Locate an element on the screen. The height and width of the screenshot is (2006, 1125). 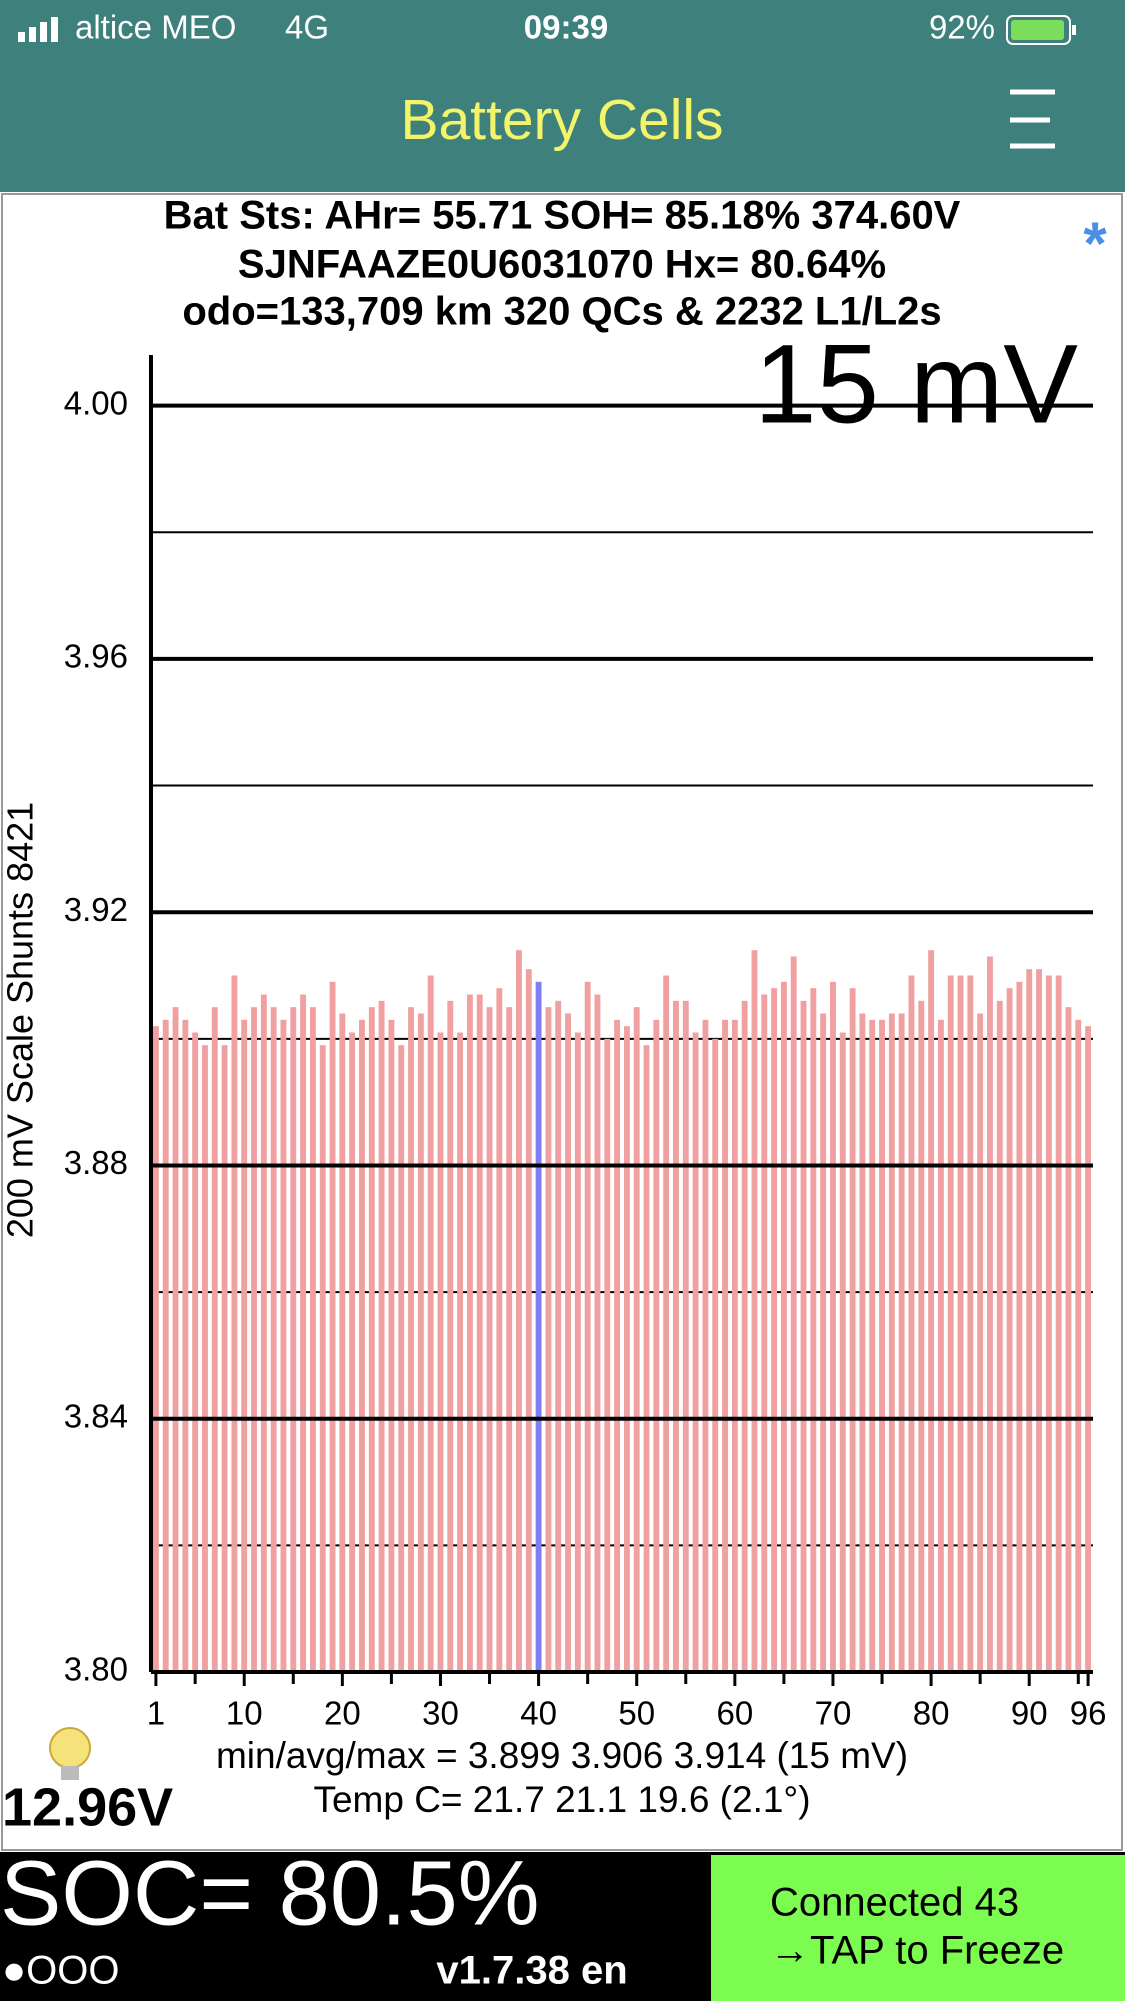
marker: * is located at coordinates (1095, 243).